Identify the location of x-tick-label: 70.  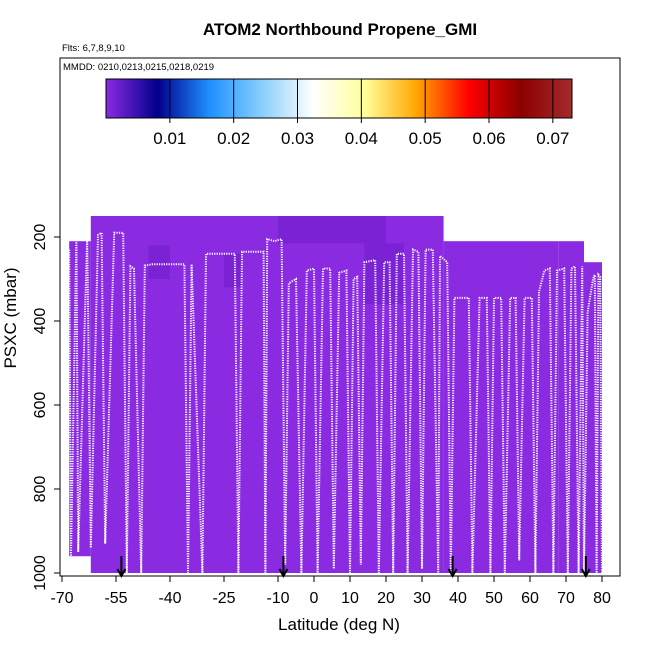
(566, 598).